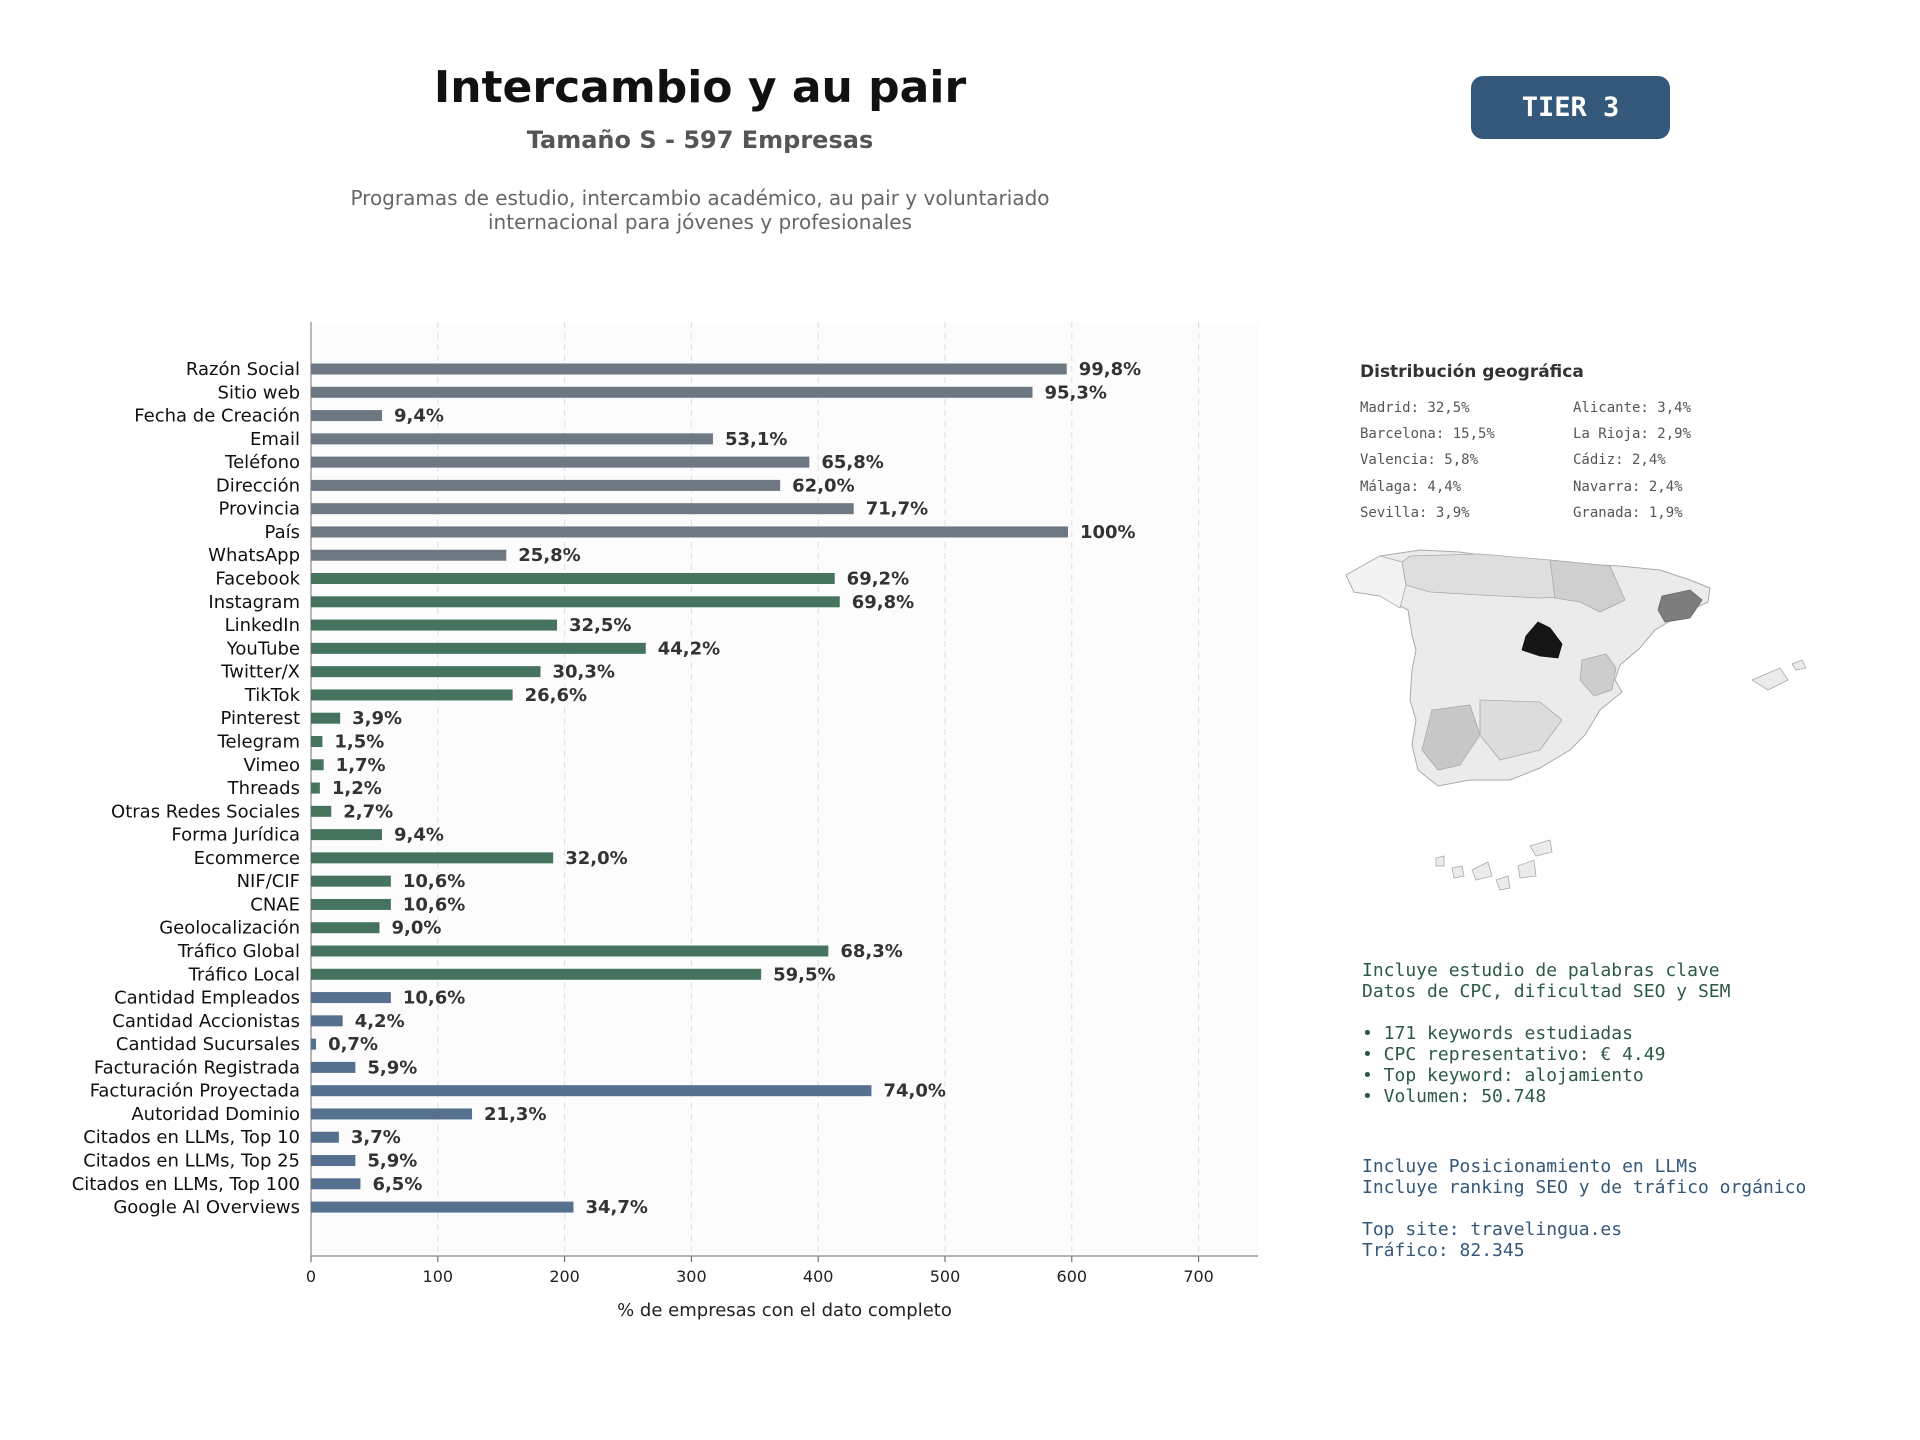 This screenshot has height=1440, width=1920. Describe the element at coordinates (368, 811) in the screenshot. I see `data-label: 2,7%` at that location.